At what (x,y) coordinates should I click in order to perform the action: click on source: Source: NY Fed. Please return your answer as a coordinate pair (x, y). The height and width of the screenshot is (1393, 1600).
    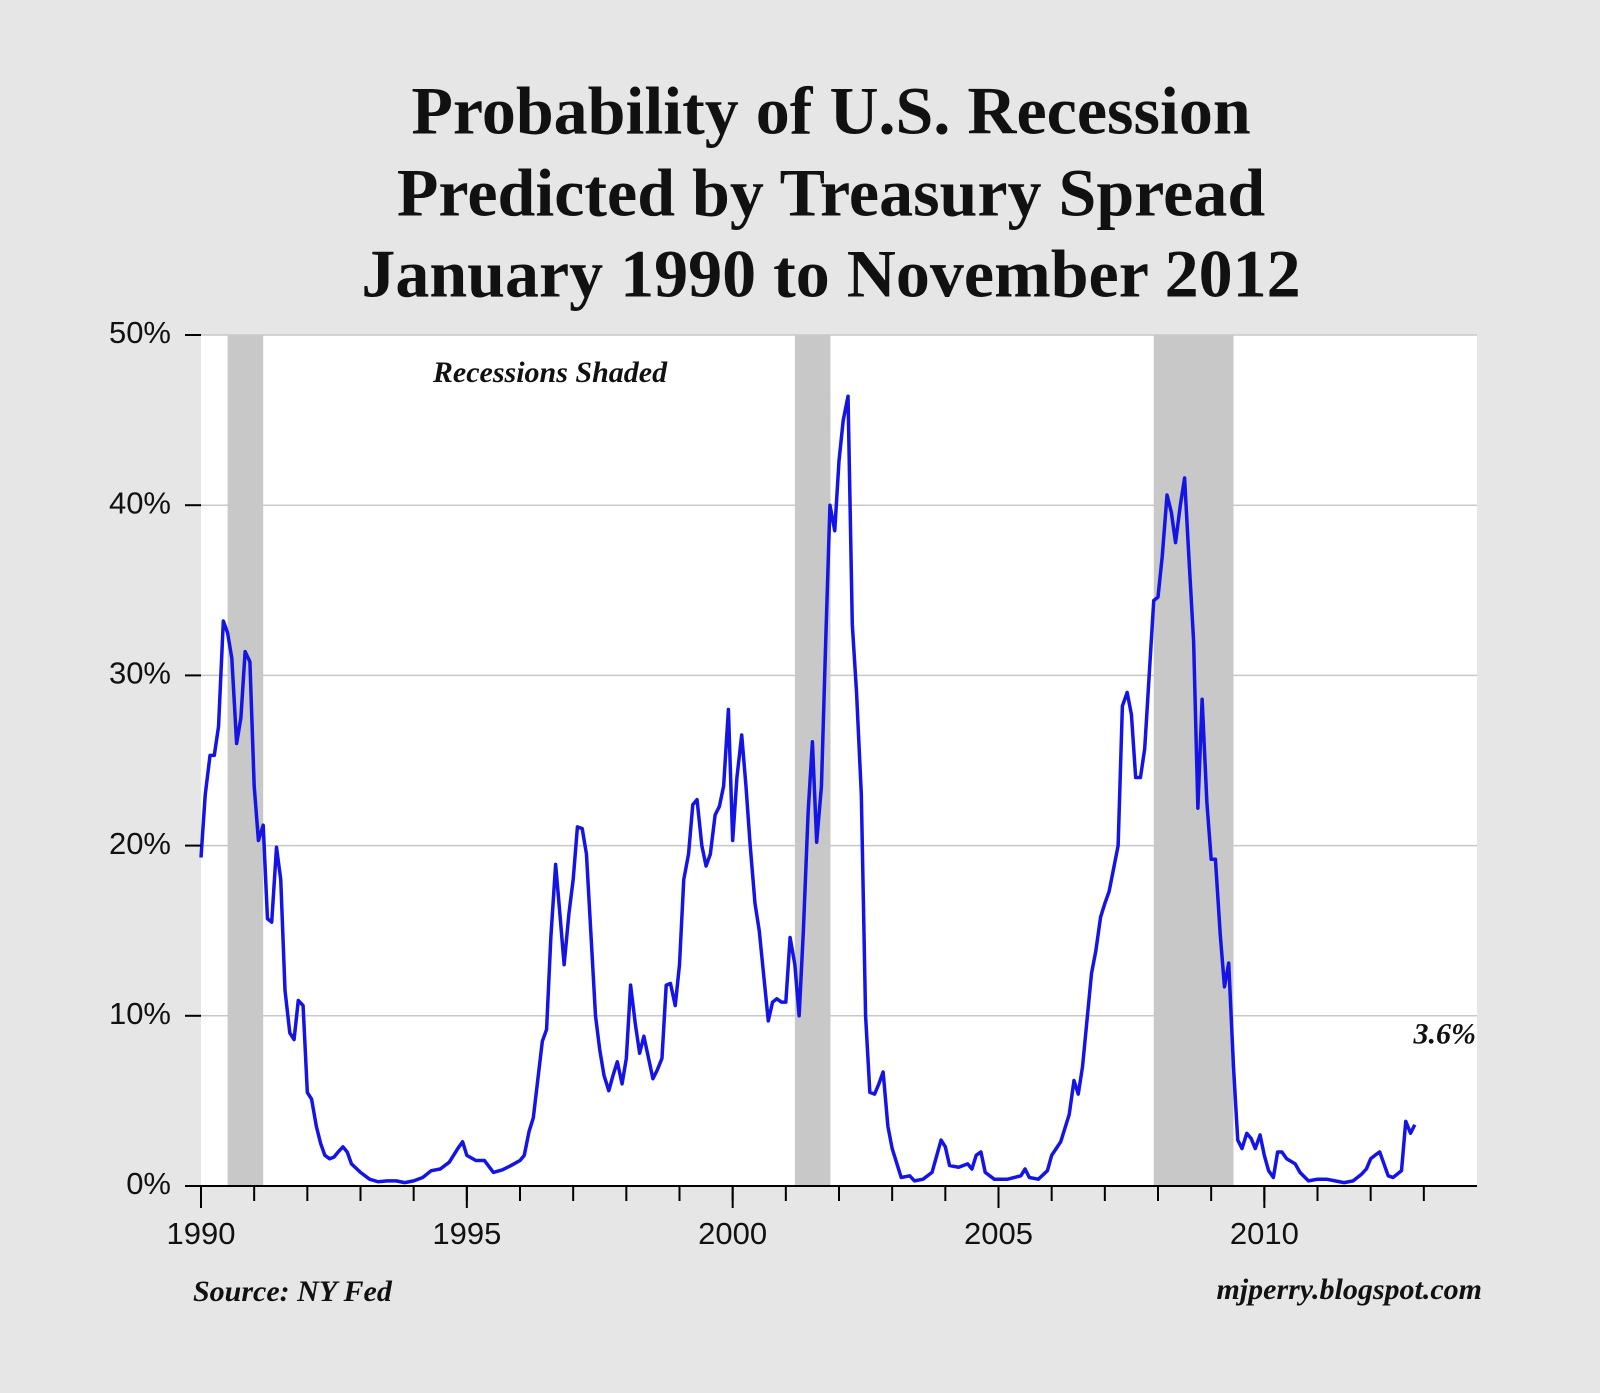
    Looking at the image, I should click on (293, 1291).